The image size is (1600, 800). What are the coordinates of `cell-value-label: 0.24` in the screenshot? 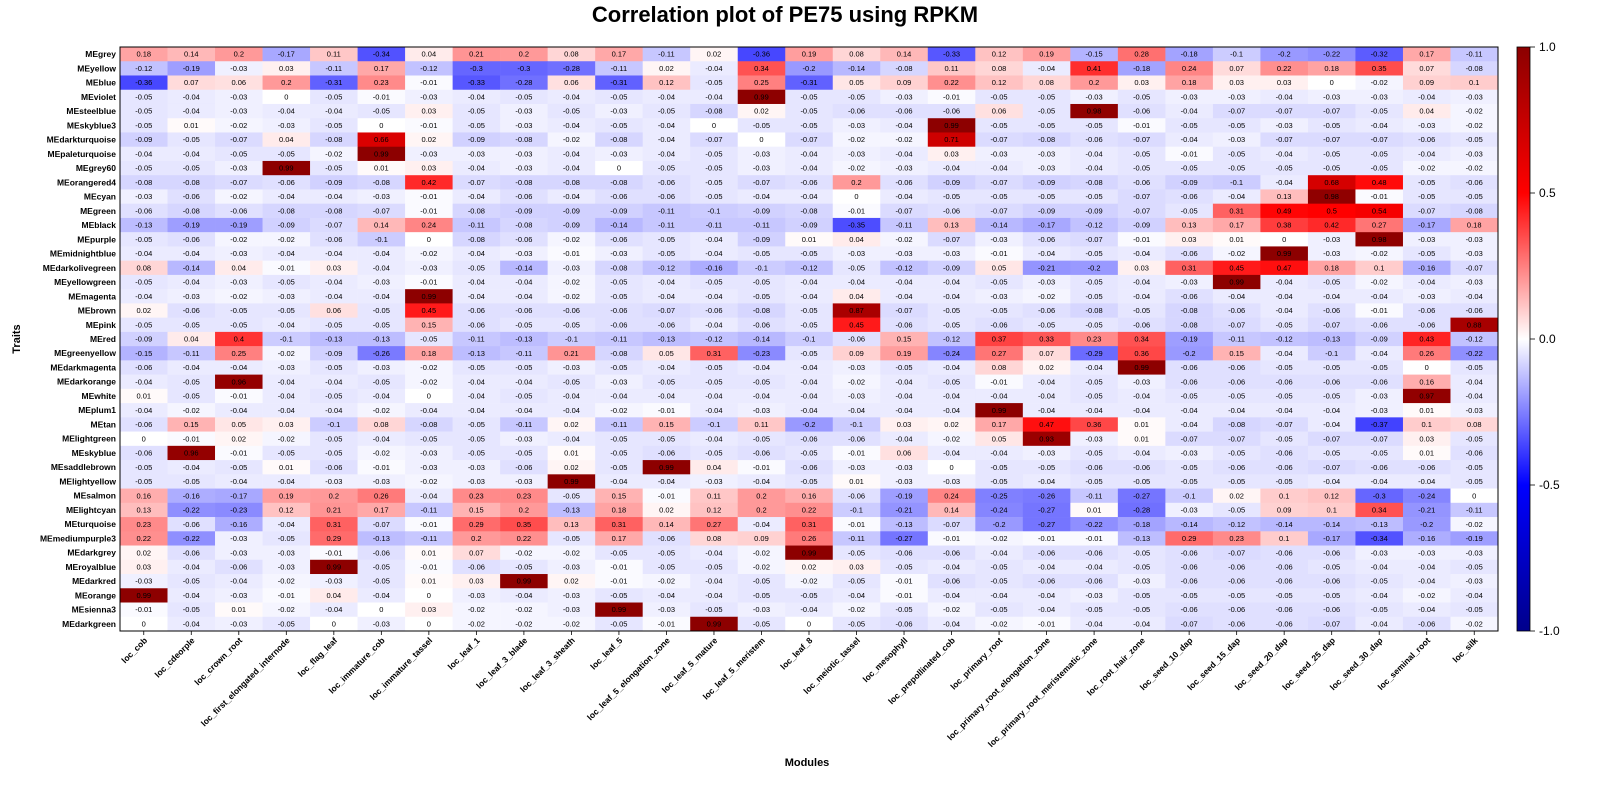 It's located at (1189, 68).